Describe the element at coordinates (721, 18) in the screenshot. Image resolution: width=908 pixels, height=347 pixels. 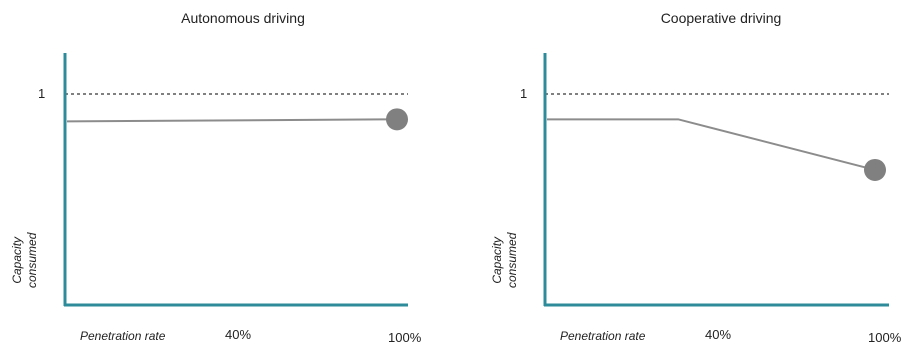
I see `chart-title: Cooperative driving` at that location.